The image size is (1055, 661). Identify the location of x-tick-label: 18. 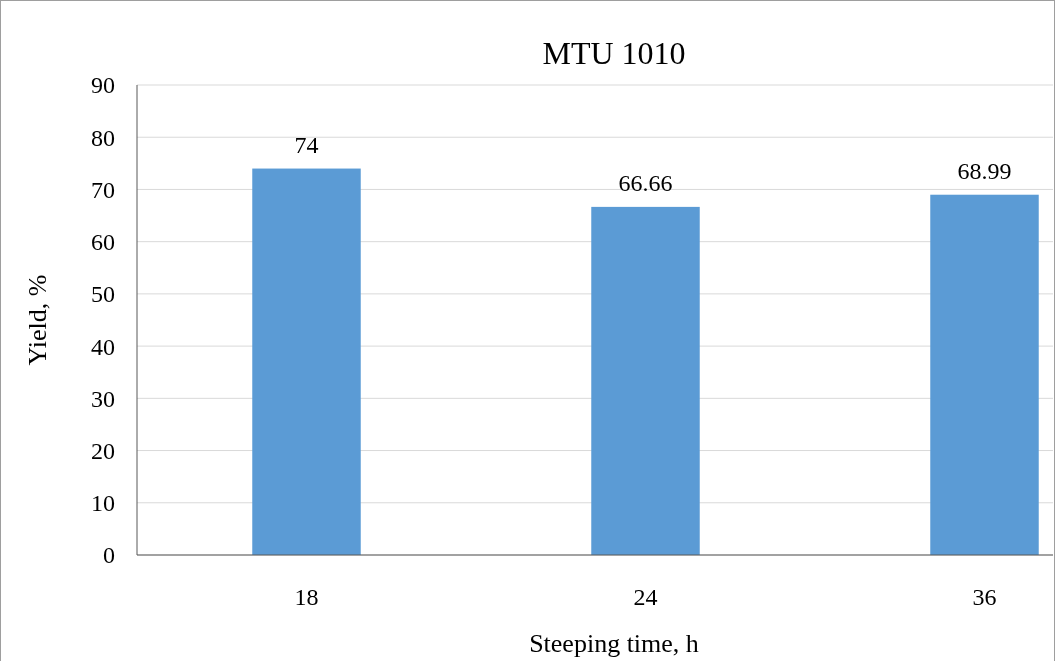
(306, 597).